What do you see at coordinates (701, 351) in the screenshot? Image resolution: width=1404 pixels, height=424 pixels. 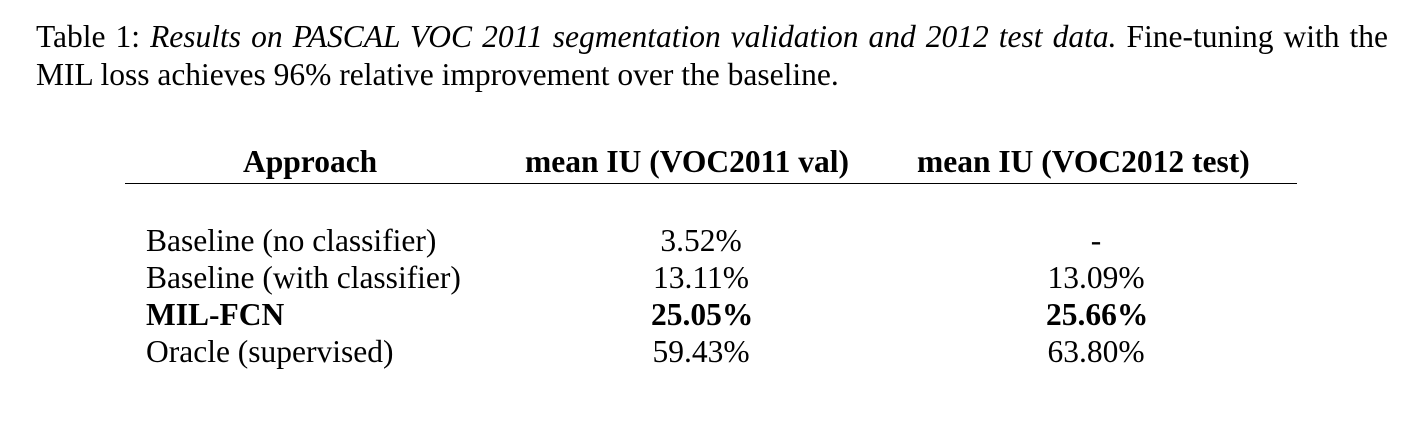 I see `cell-voc2011-val: 59.43%` at bounding box center [701, 351].